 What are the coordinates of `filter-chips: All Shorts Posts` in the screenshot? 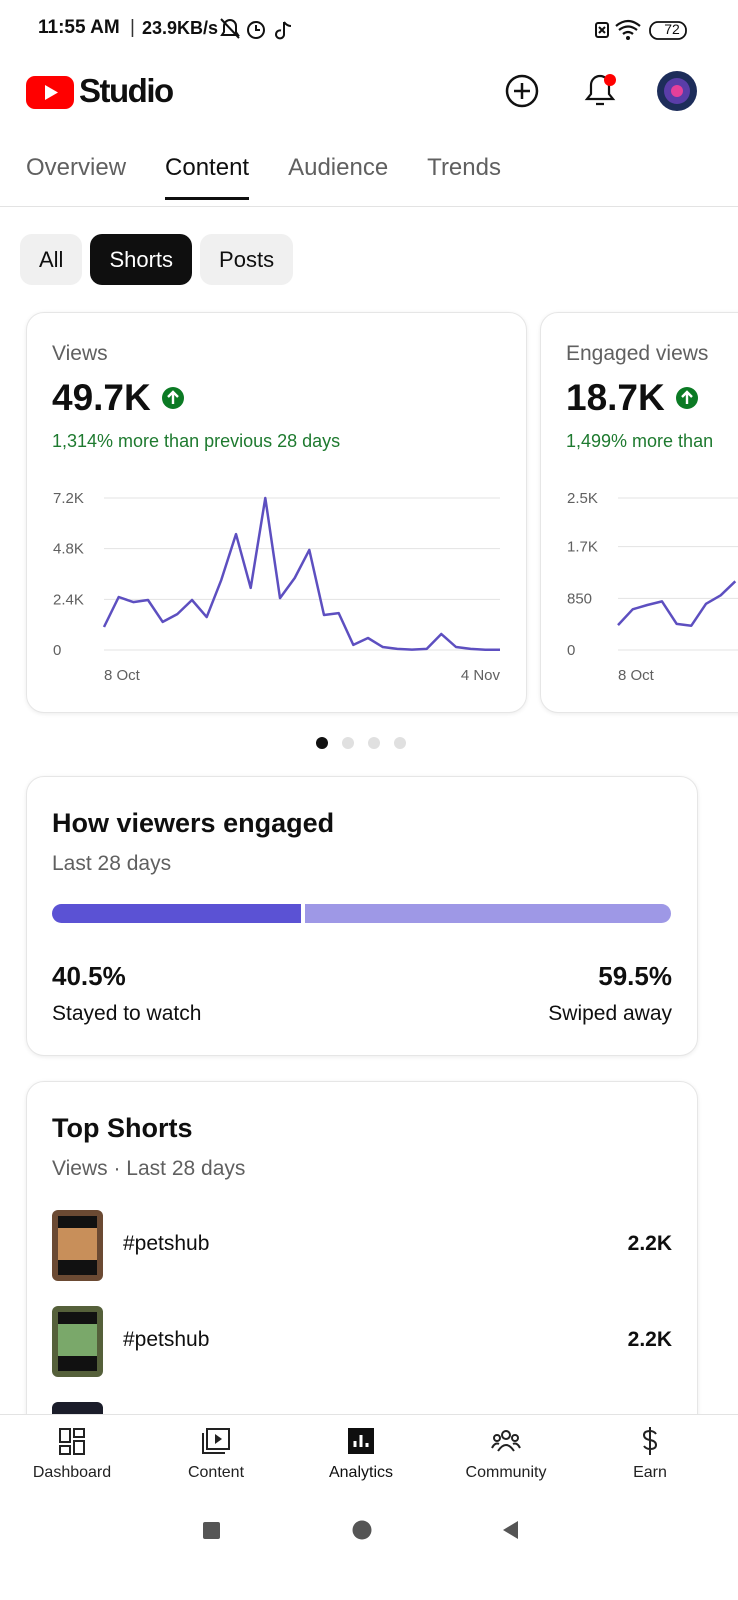 It's located at (157, 259).